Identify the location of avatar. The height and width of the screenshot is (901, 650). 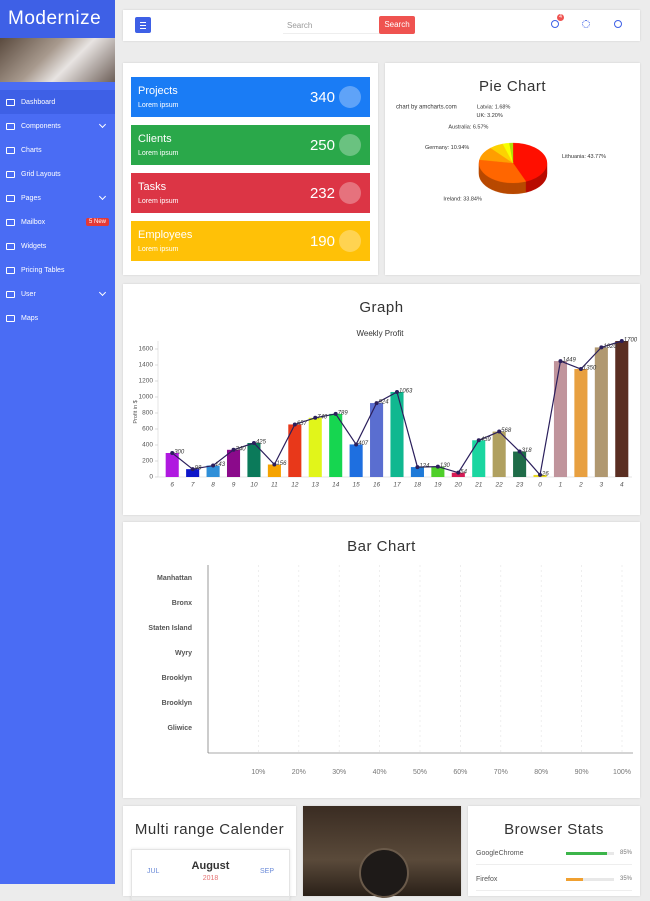
(384, 873).